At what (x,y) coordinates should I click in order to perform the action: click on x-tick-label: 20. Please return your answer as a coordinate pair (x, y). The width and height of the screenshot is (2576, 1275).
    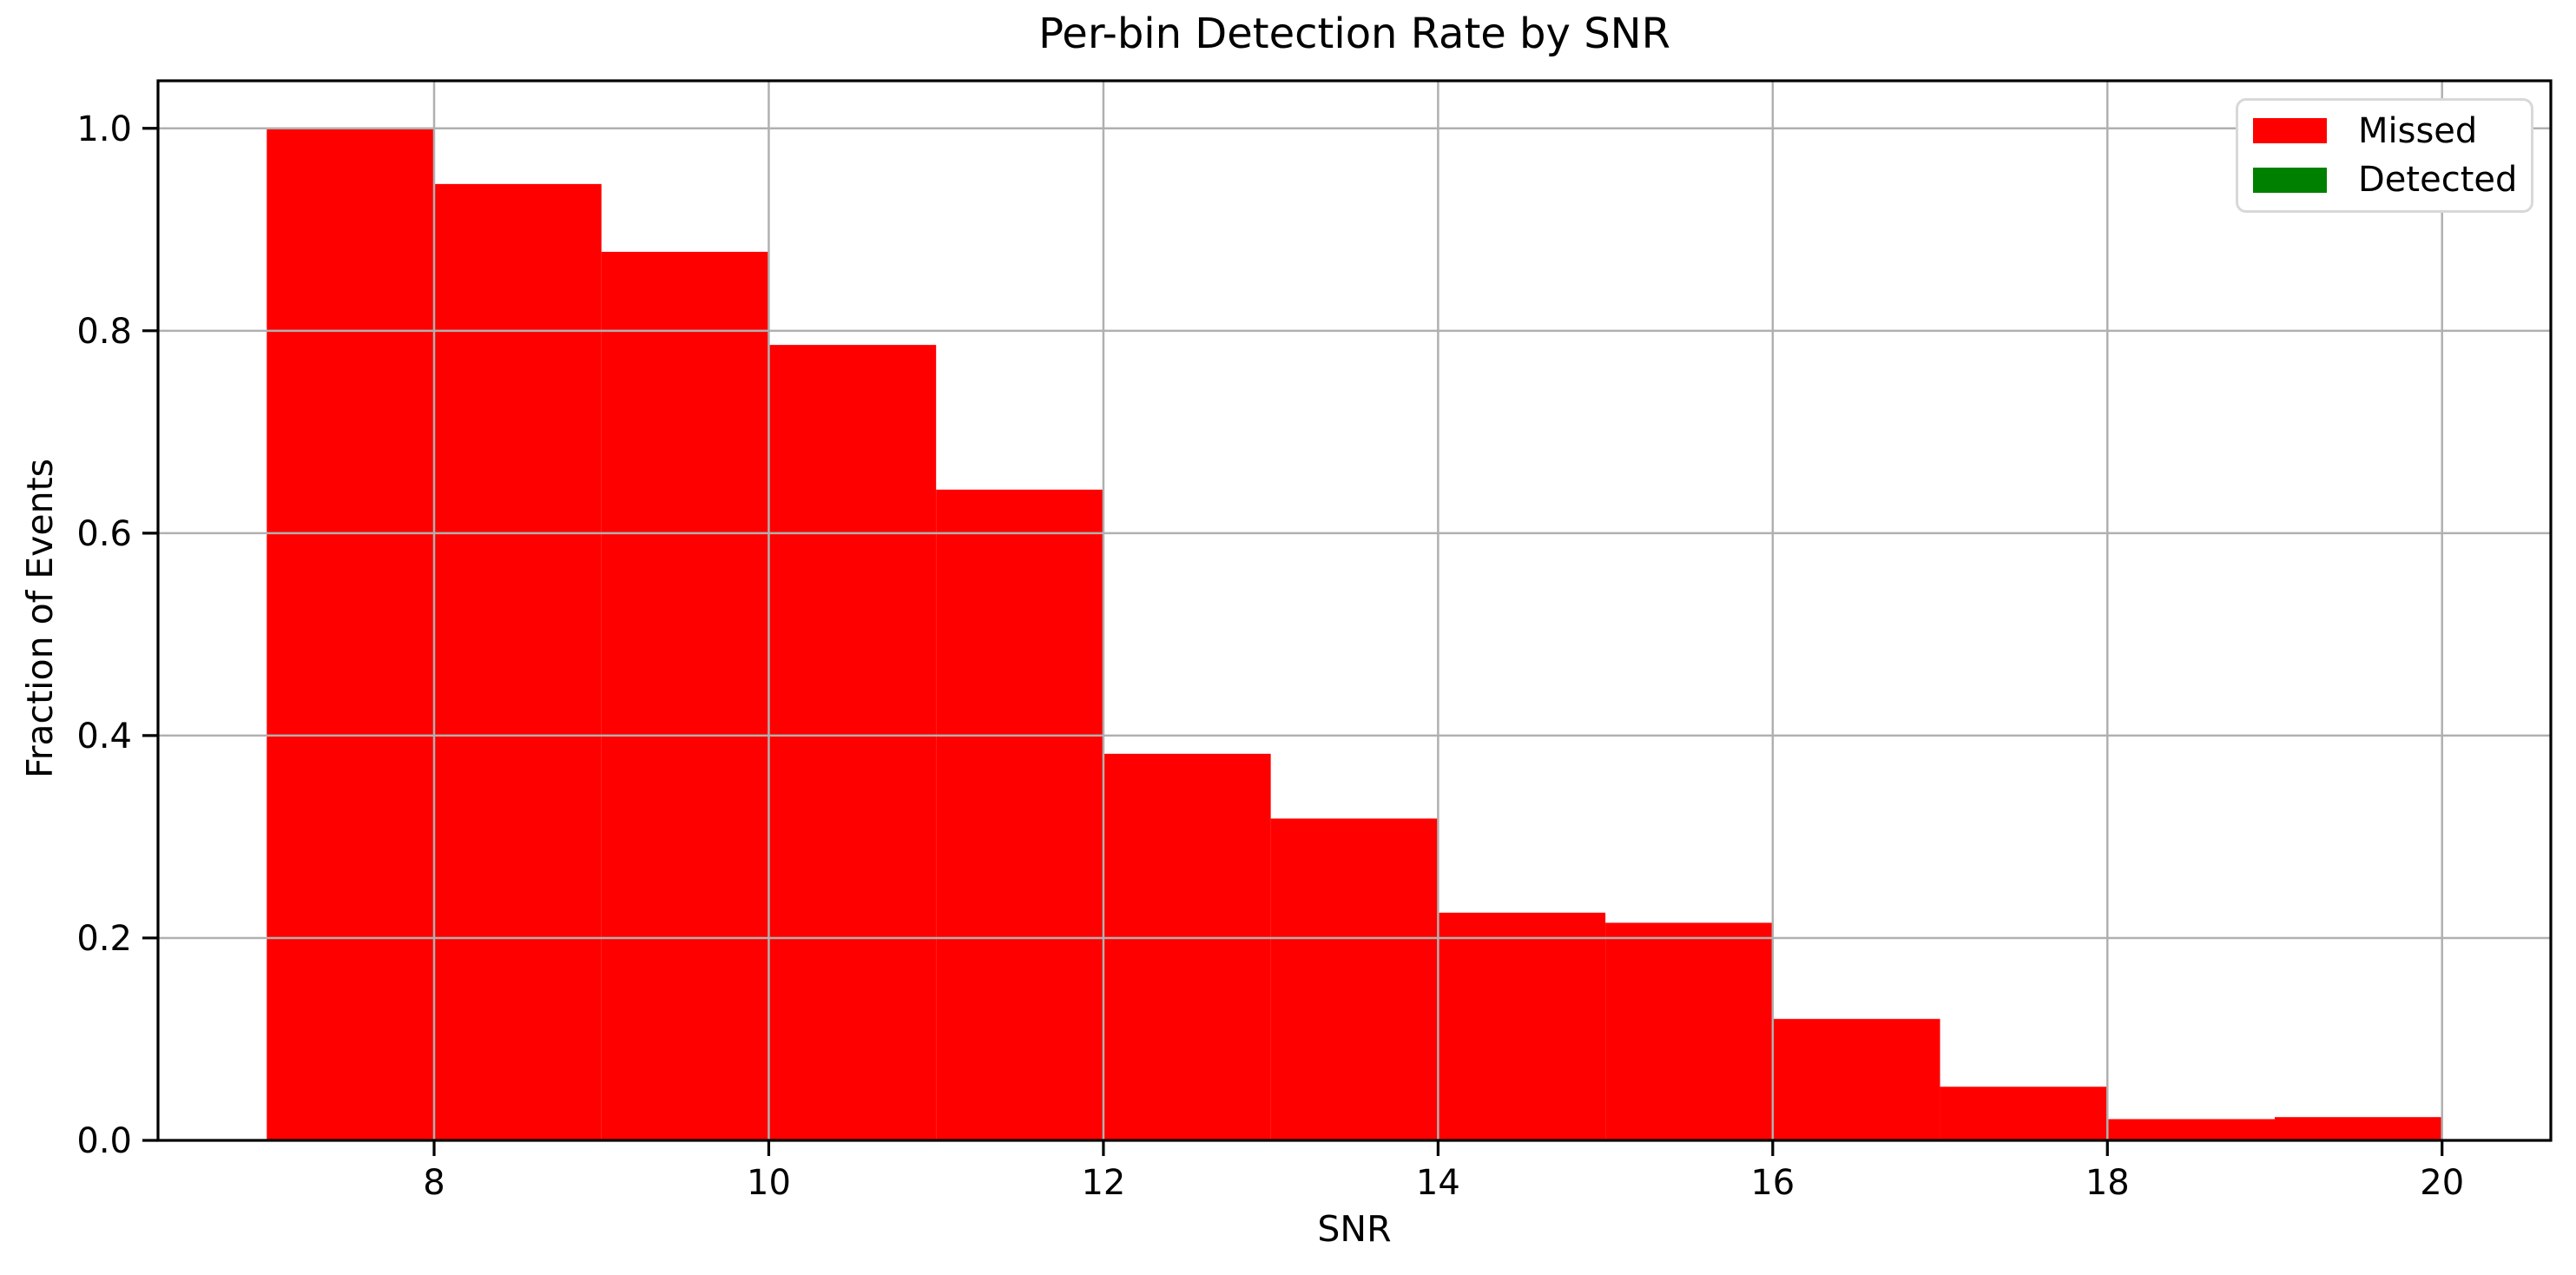
    Looking at the image, I should click on (2442, 1183).